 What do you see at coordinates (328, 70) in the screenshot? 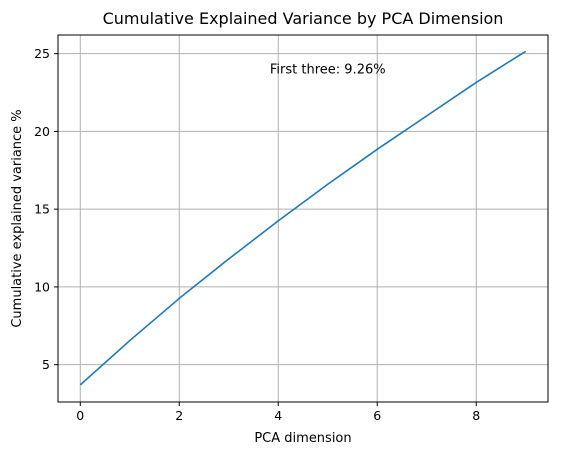
I see `annotation-label: First three: 9.26%` at bounding box center [328, 70].